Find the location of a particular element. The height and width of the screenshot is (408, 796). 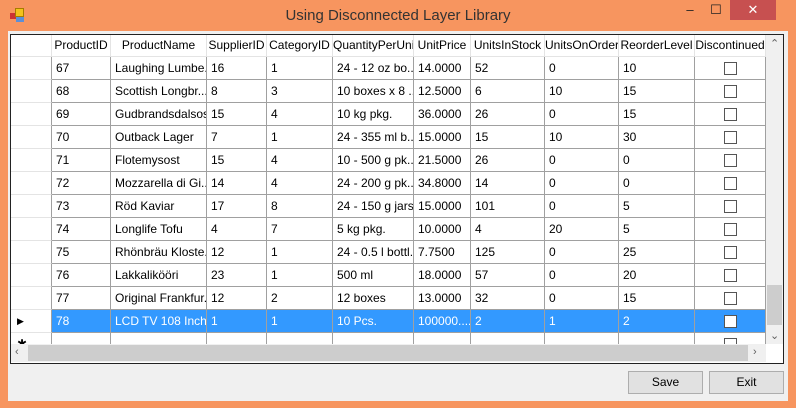

table-cell: 15.0000 is located at coordinates (442, 137).